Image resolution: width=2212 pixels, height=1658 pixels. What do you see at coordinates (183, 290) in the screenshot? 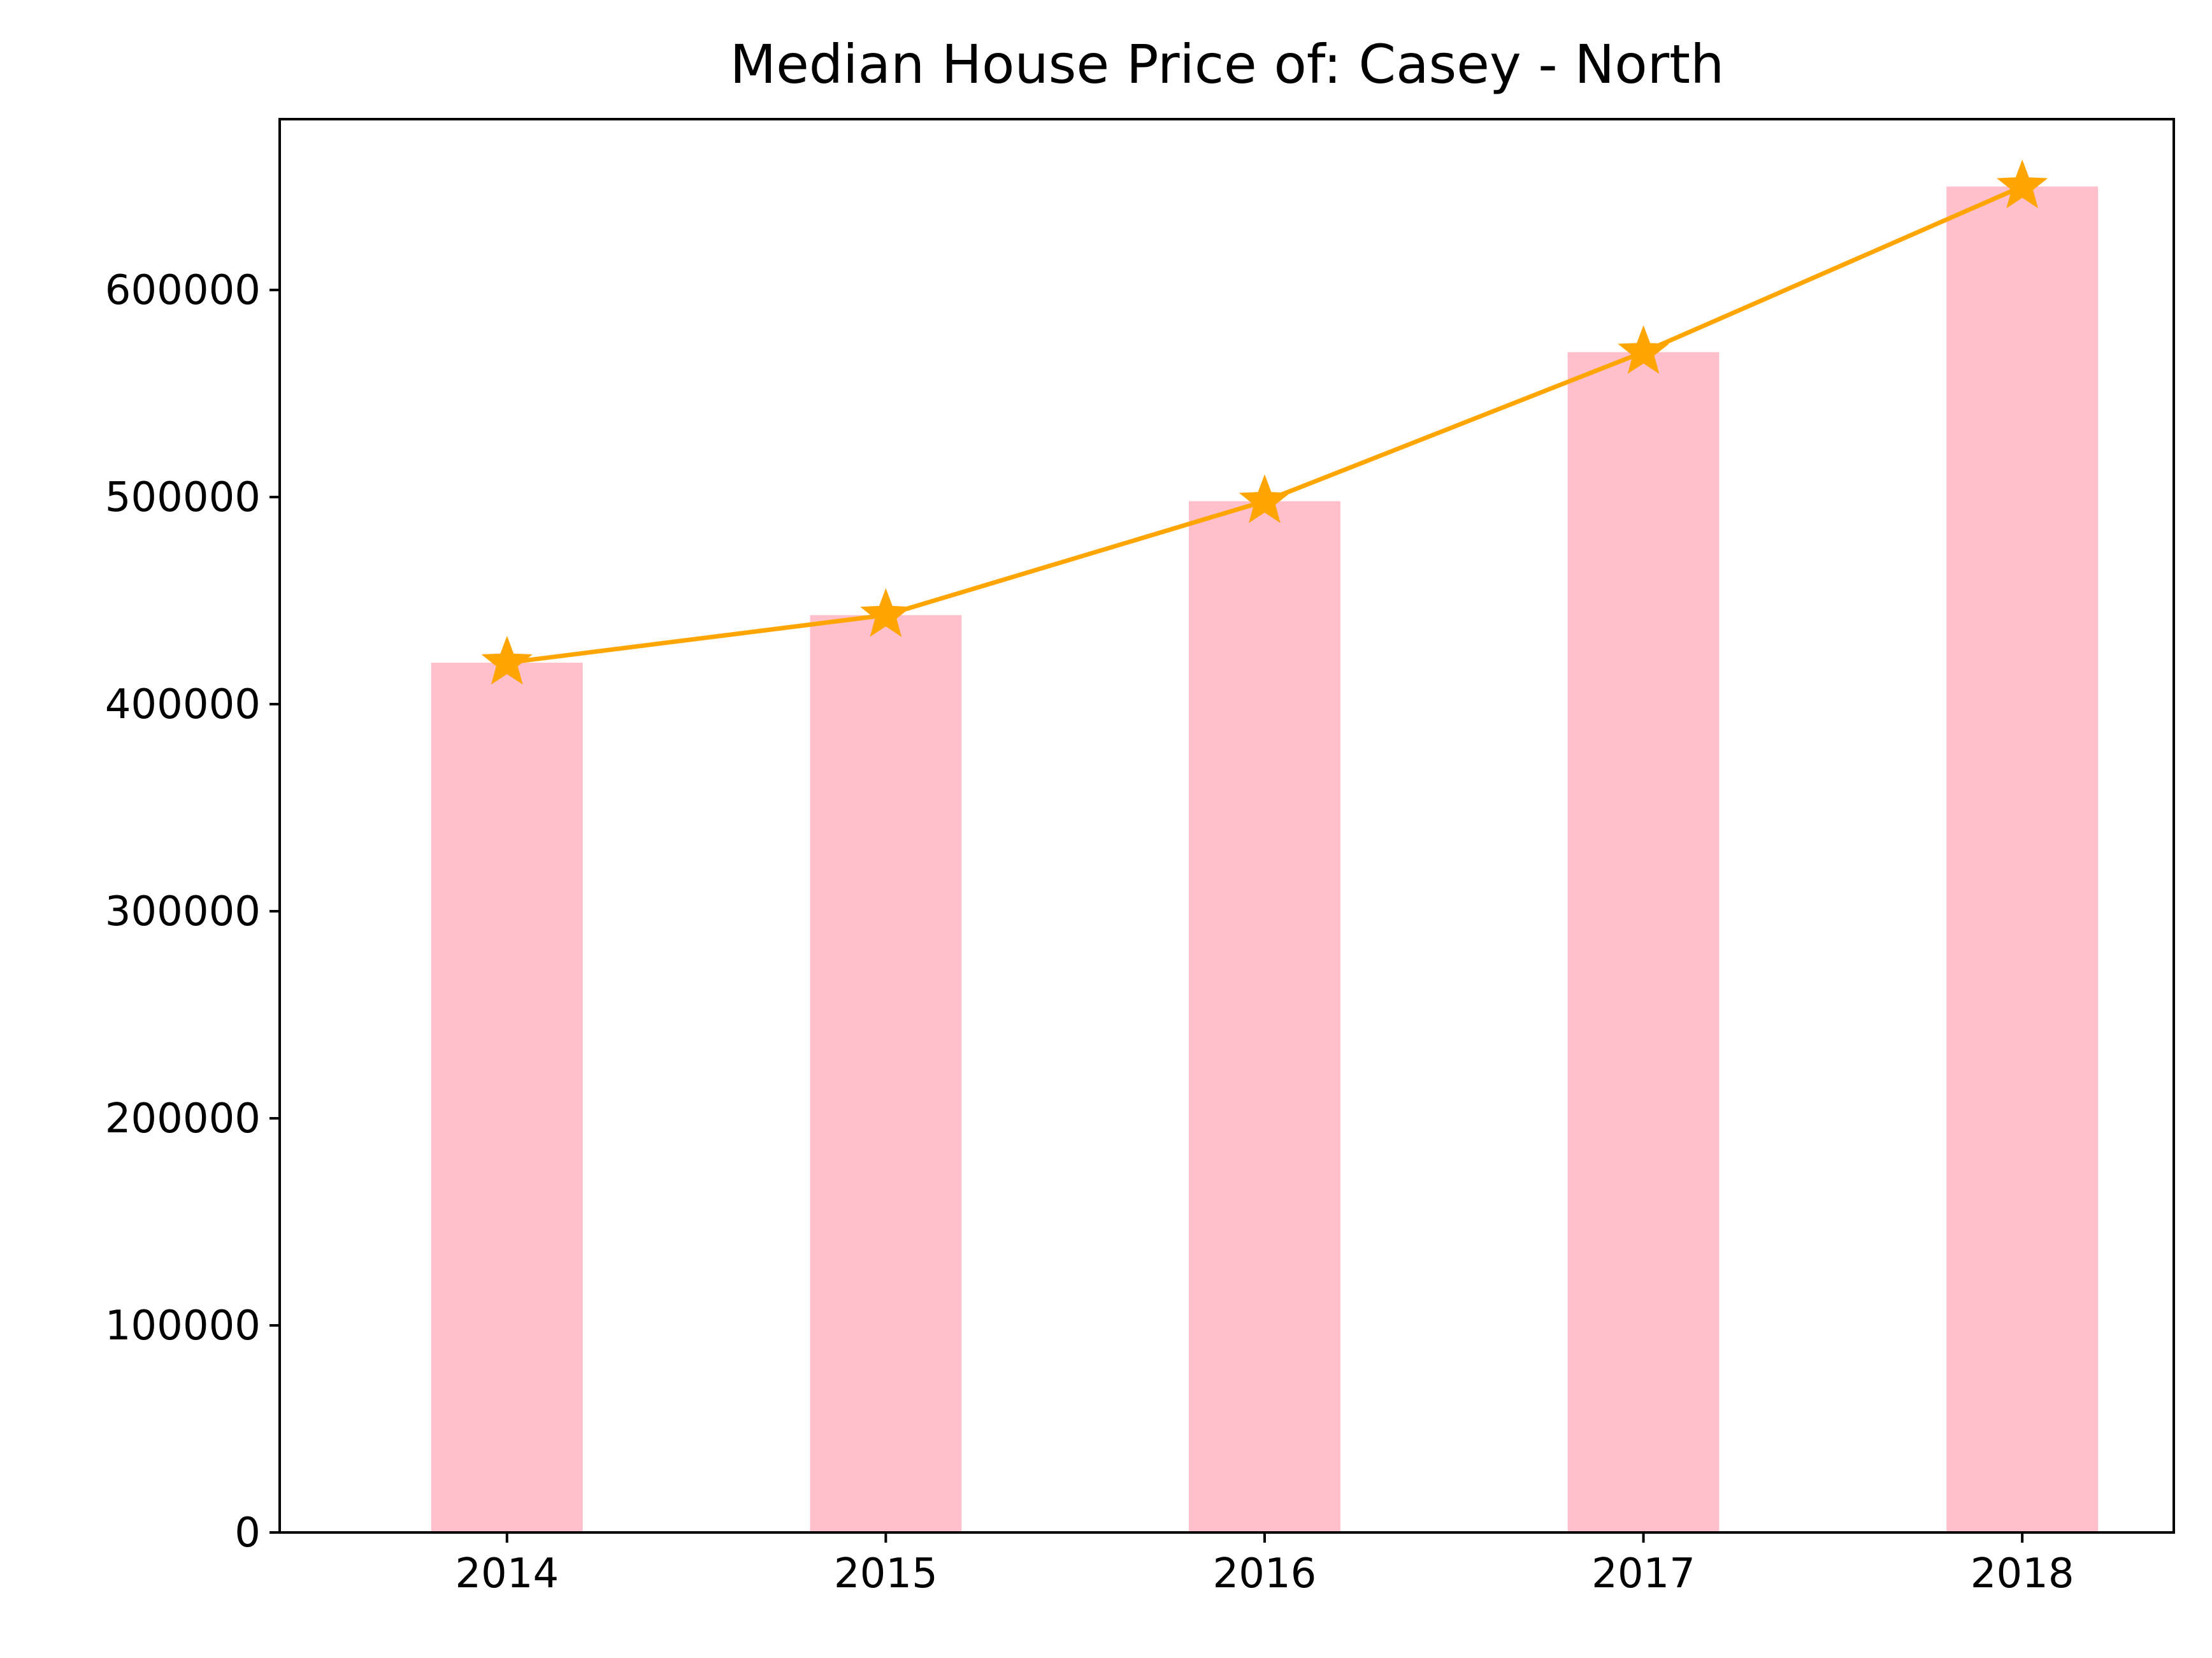
I see `y-tick-label: 600000` at bounding box center [183, 290].